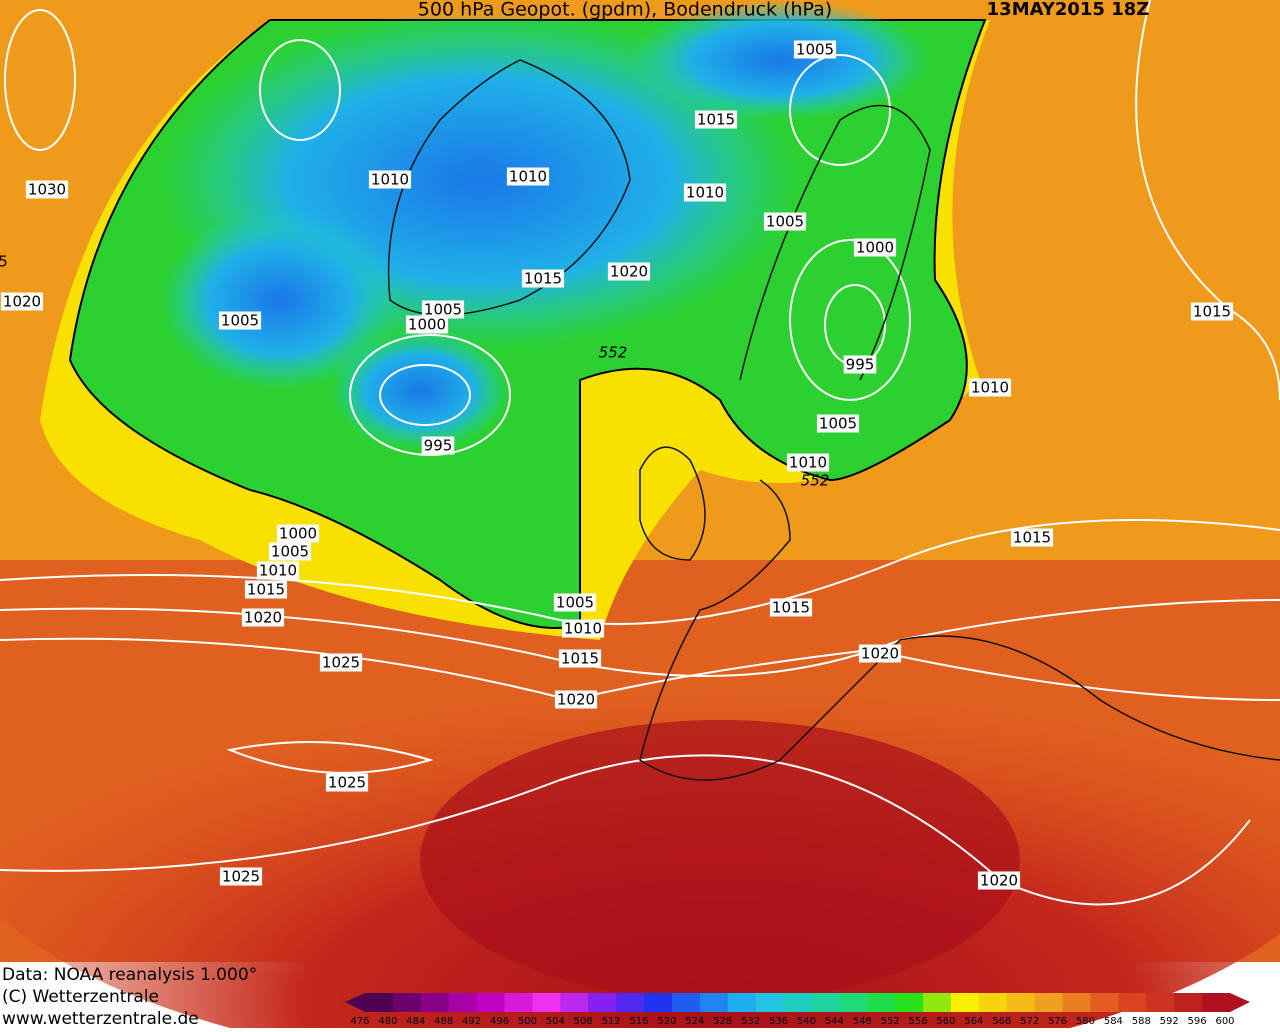  I want to click on colorbar-label: 576, so click(1057, 1021).